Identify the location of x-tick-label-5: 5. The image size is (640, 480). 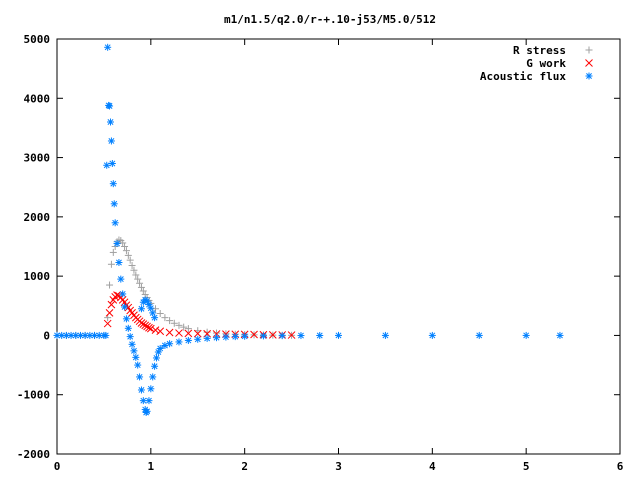
(526, 466).